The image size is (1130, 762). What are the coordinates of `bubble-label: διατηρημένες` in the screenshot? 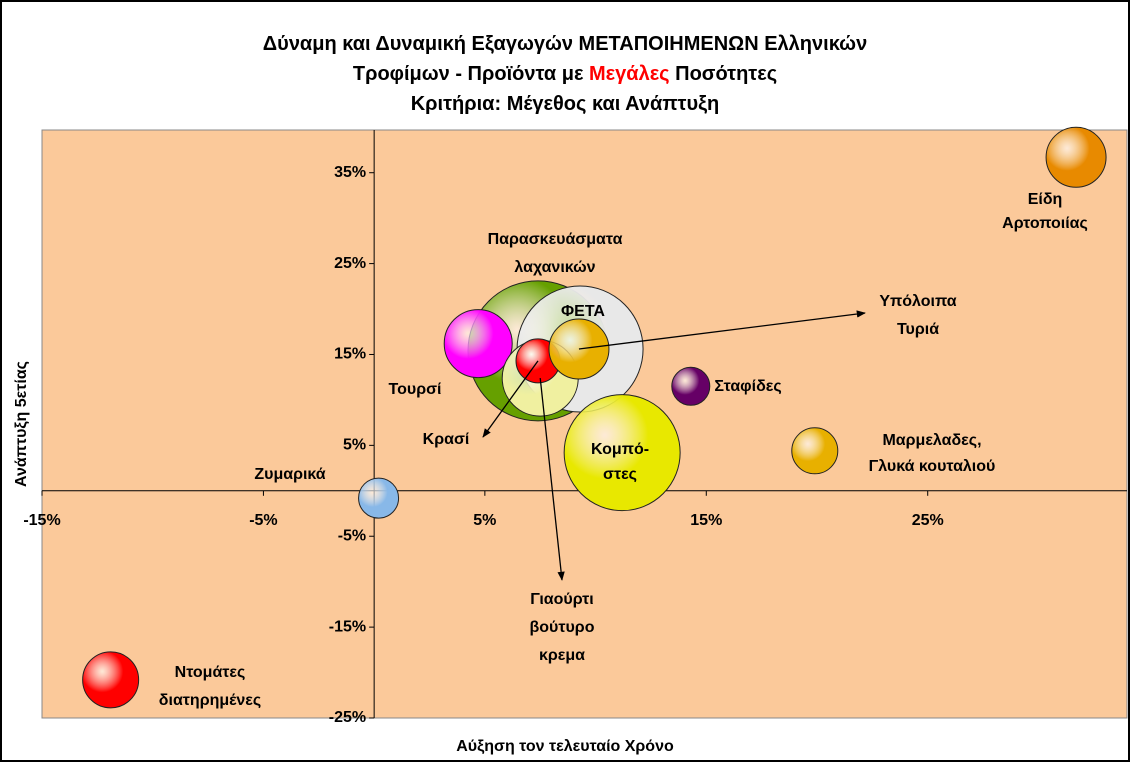 It's located at (210, 700).